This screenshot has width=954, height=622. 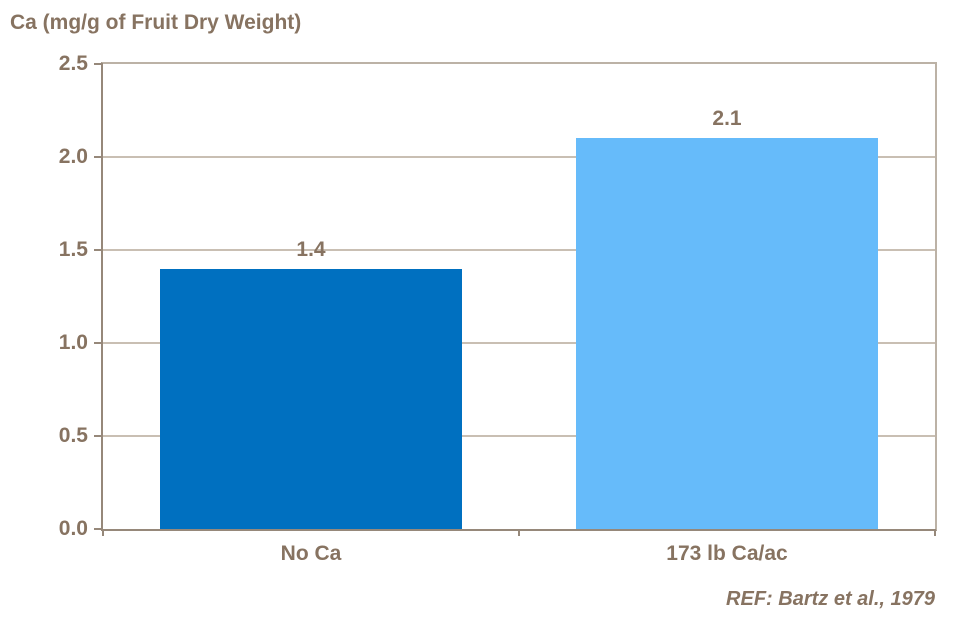 I want to click on y-tick-label: 1.0, so click(x=73, y=342).